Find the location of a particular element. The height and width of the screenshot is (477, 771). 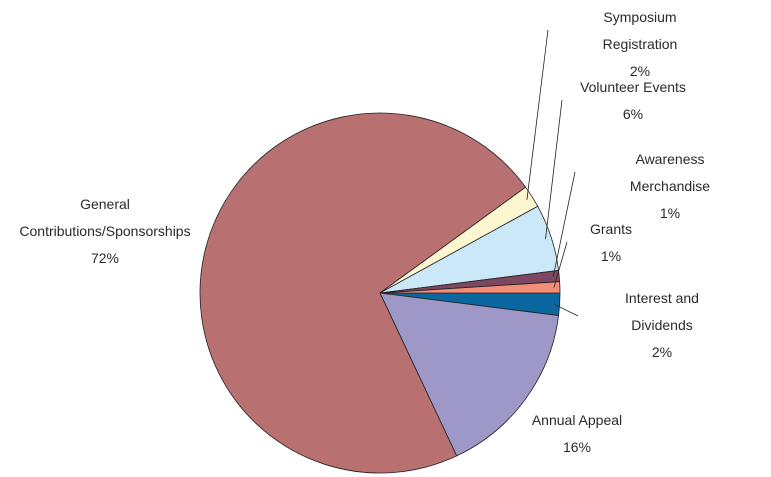

slice-label: General Contributions/Sponsorships 72% is located at coordinates (105, 231).